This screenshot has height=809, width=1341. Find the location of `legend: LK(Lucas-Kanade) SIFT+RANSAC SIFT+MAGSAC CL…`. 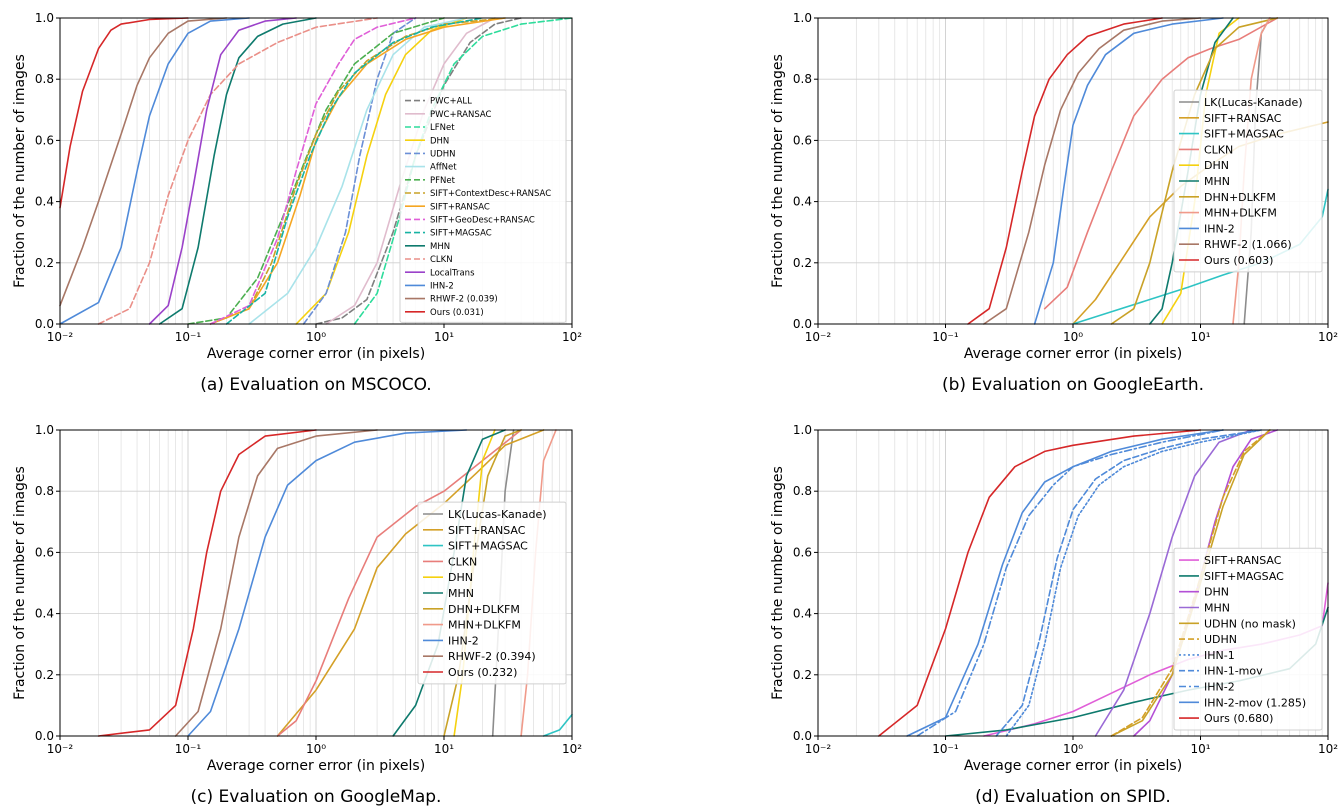

legend: LK(Lucas-Kanade) SIFT+RANSAC SIFT+MAGSAC CL… is located at coordinates (1248, 181).